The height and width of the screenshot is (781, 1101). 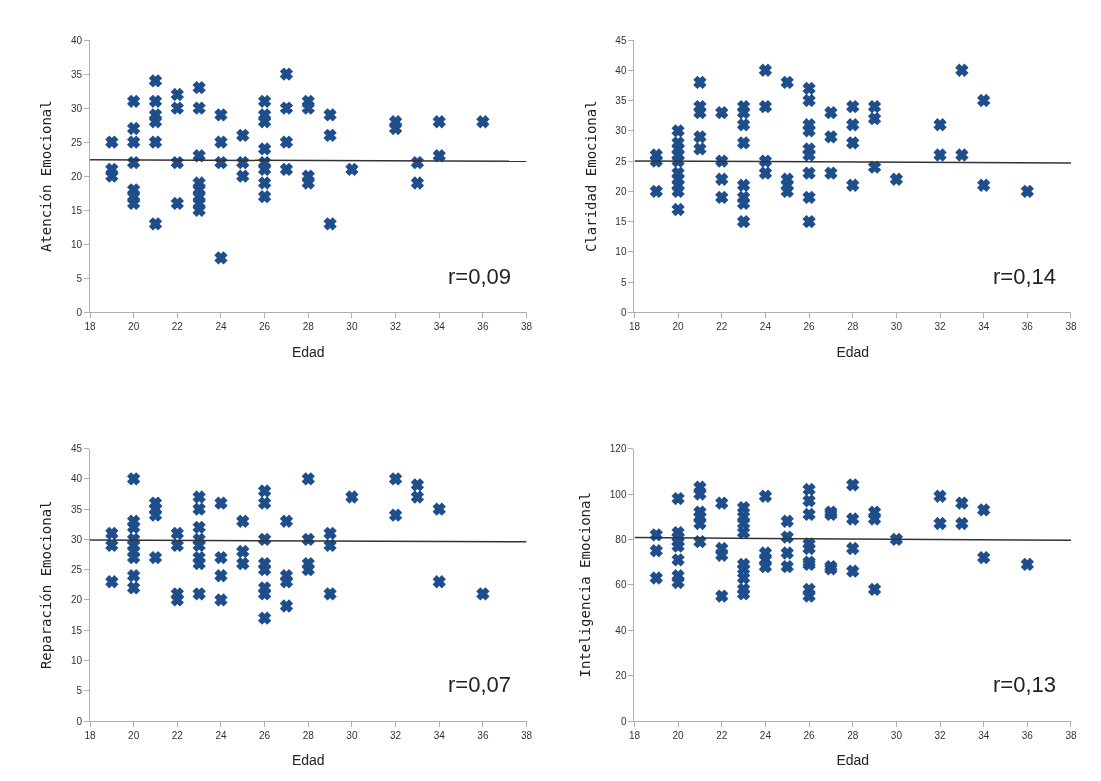 What do you see at coordinates (1024, 684) in the screenshot?
I see `annotation: r=0,13` at bounding box center [1024, 684].